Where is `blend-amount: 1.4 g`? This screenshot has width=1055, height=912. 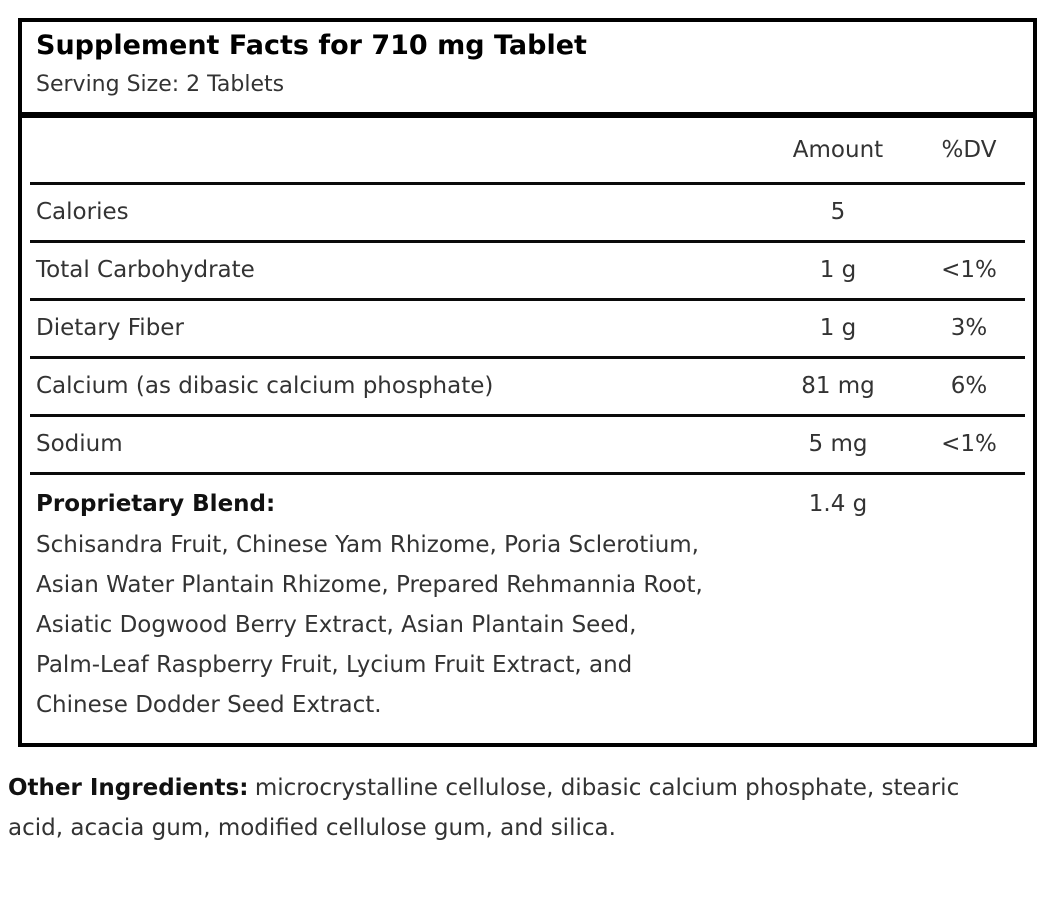
blend-amount: 1.4 g is located at coordinates (838, 503).